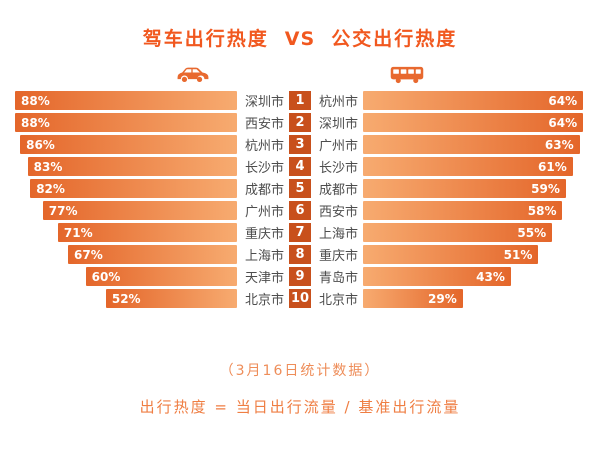 The width and height of the screenshot is (600, 463). What do you see at coordinates (339, 234) in the screenshot?
I see `transit-city-label: 上海市` at bounding box center [339, 234].